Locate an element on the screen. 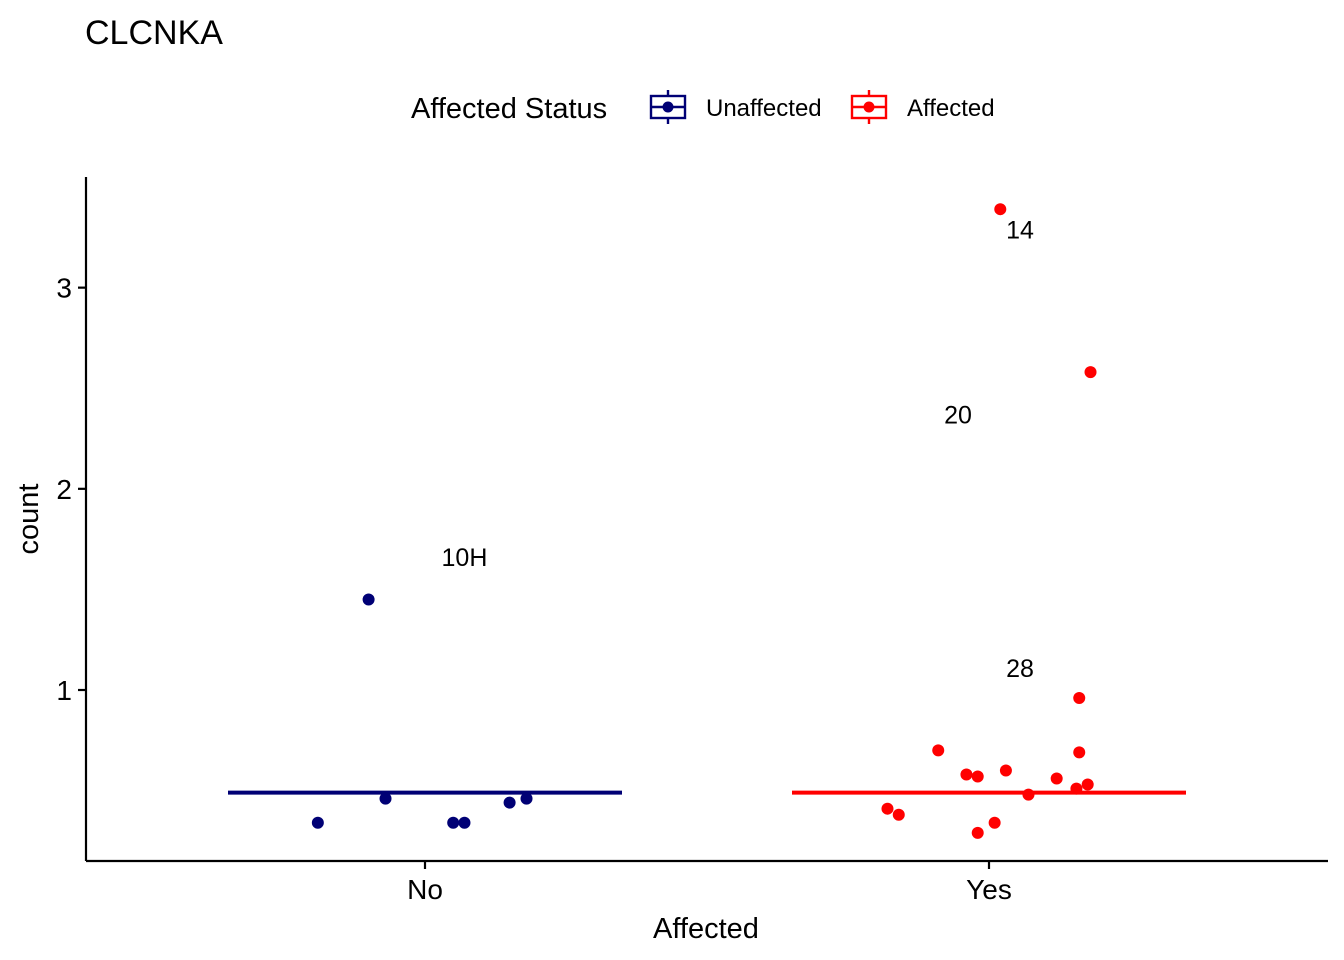 The width and height of the screenshot is (1344, 960). y-axis-title: count is located at coordinates (29, 519).